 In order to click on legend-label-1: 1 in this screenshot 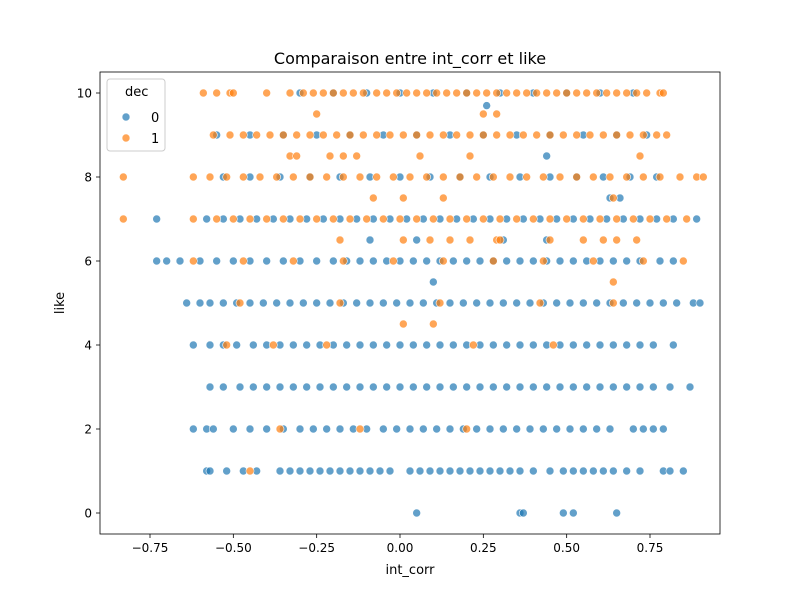, I will do `click(155, 139)`.